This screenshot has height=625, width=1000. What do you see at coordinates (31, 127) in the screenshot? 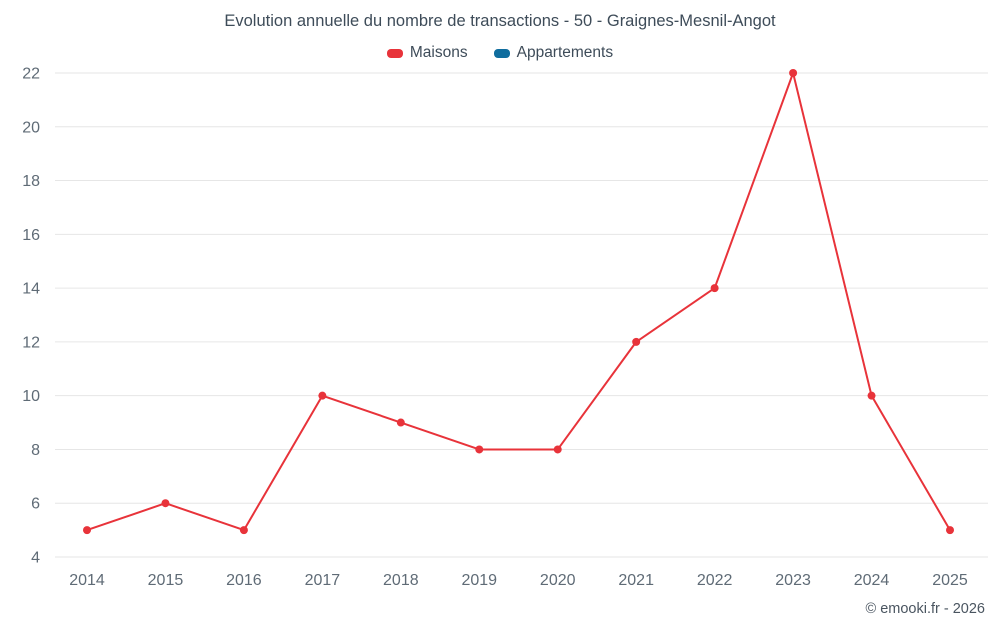
I see `y-tick-label: 20` at bounding box center [31, 127].